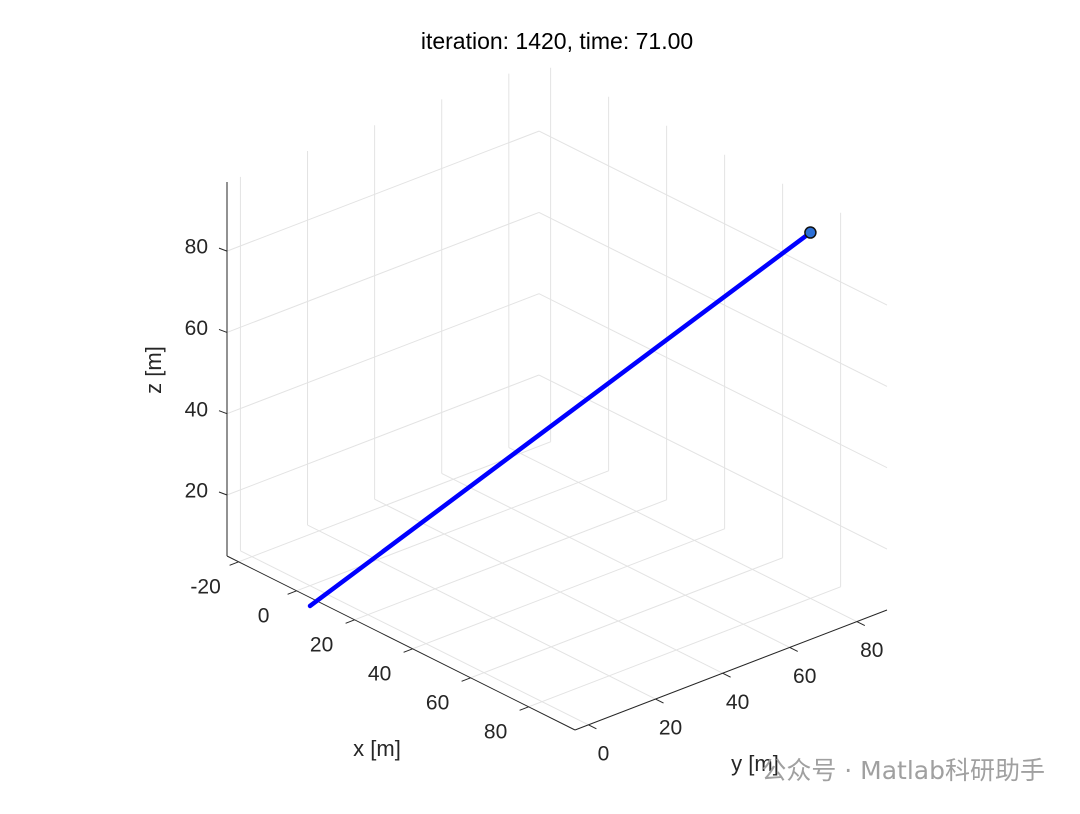  I want to click on z-tick-label: 20, so click(196, 491).